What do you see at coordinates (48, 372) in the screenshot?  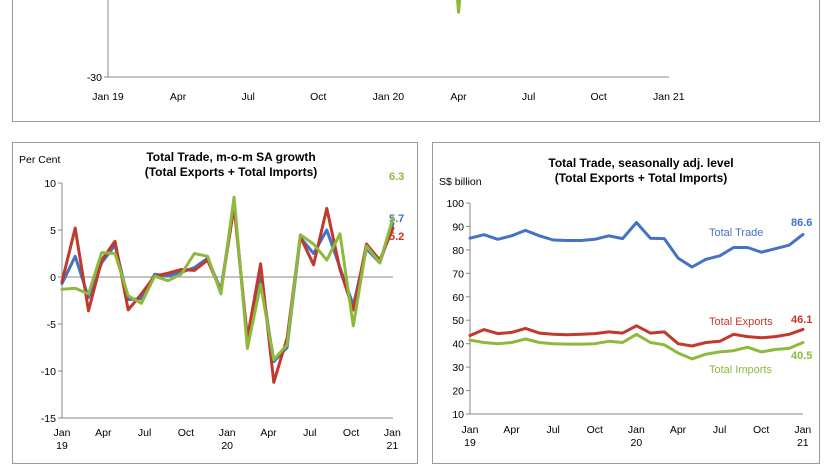 I see `y-tick-label: -10` at bounding box center [48, 372].